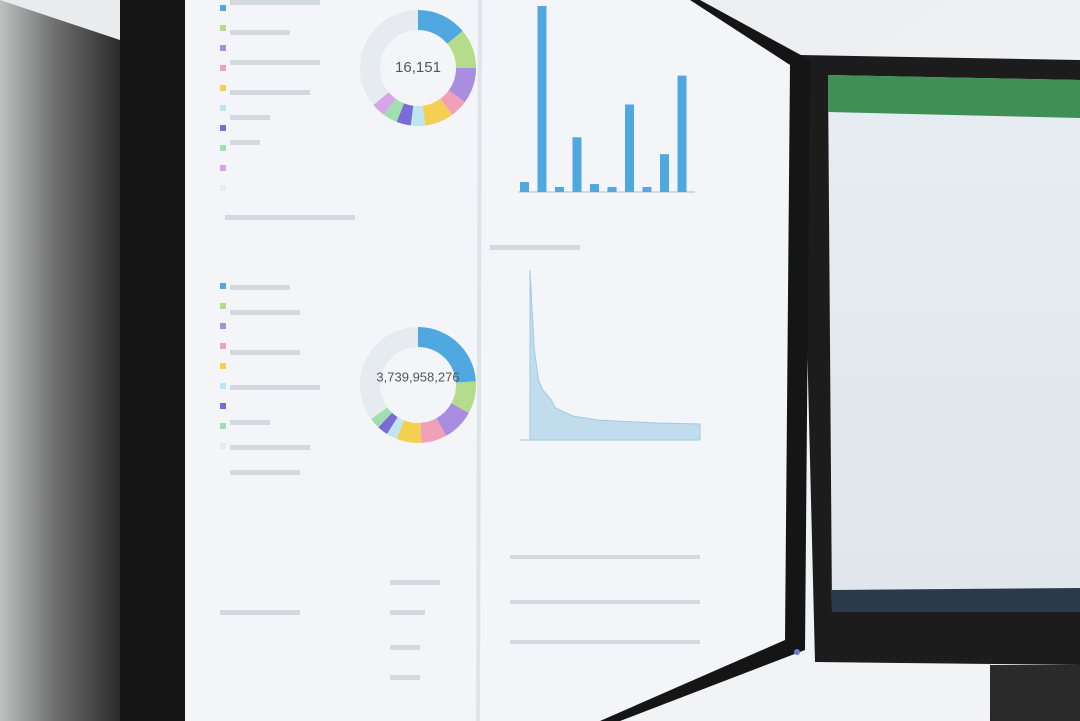 The height and width of the screenshot is (721, 1080). What do you see at coordinates (615, 355) in the screenshot?
I see `area` at bounding box center [615, 355].